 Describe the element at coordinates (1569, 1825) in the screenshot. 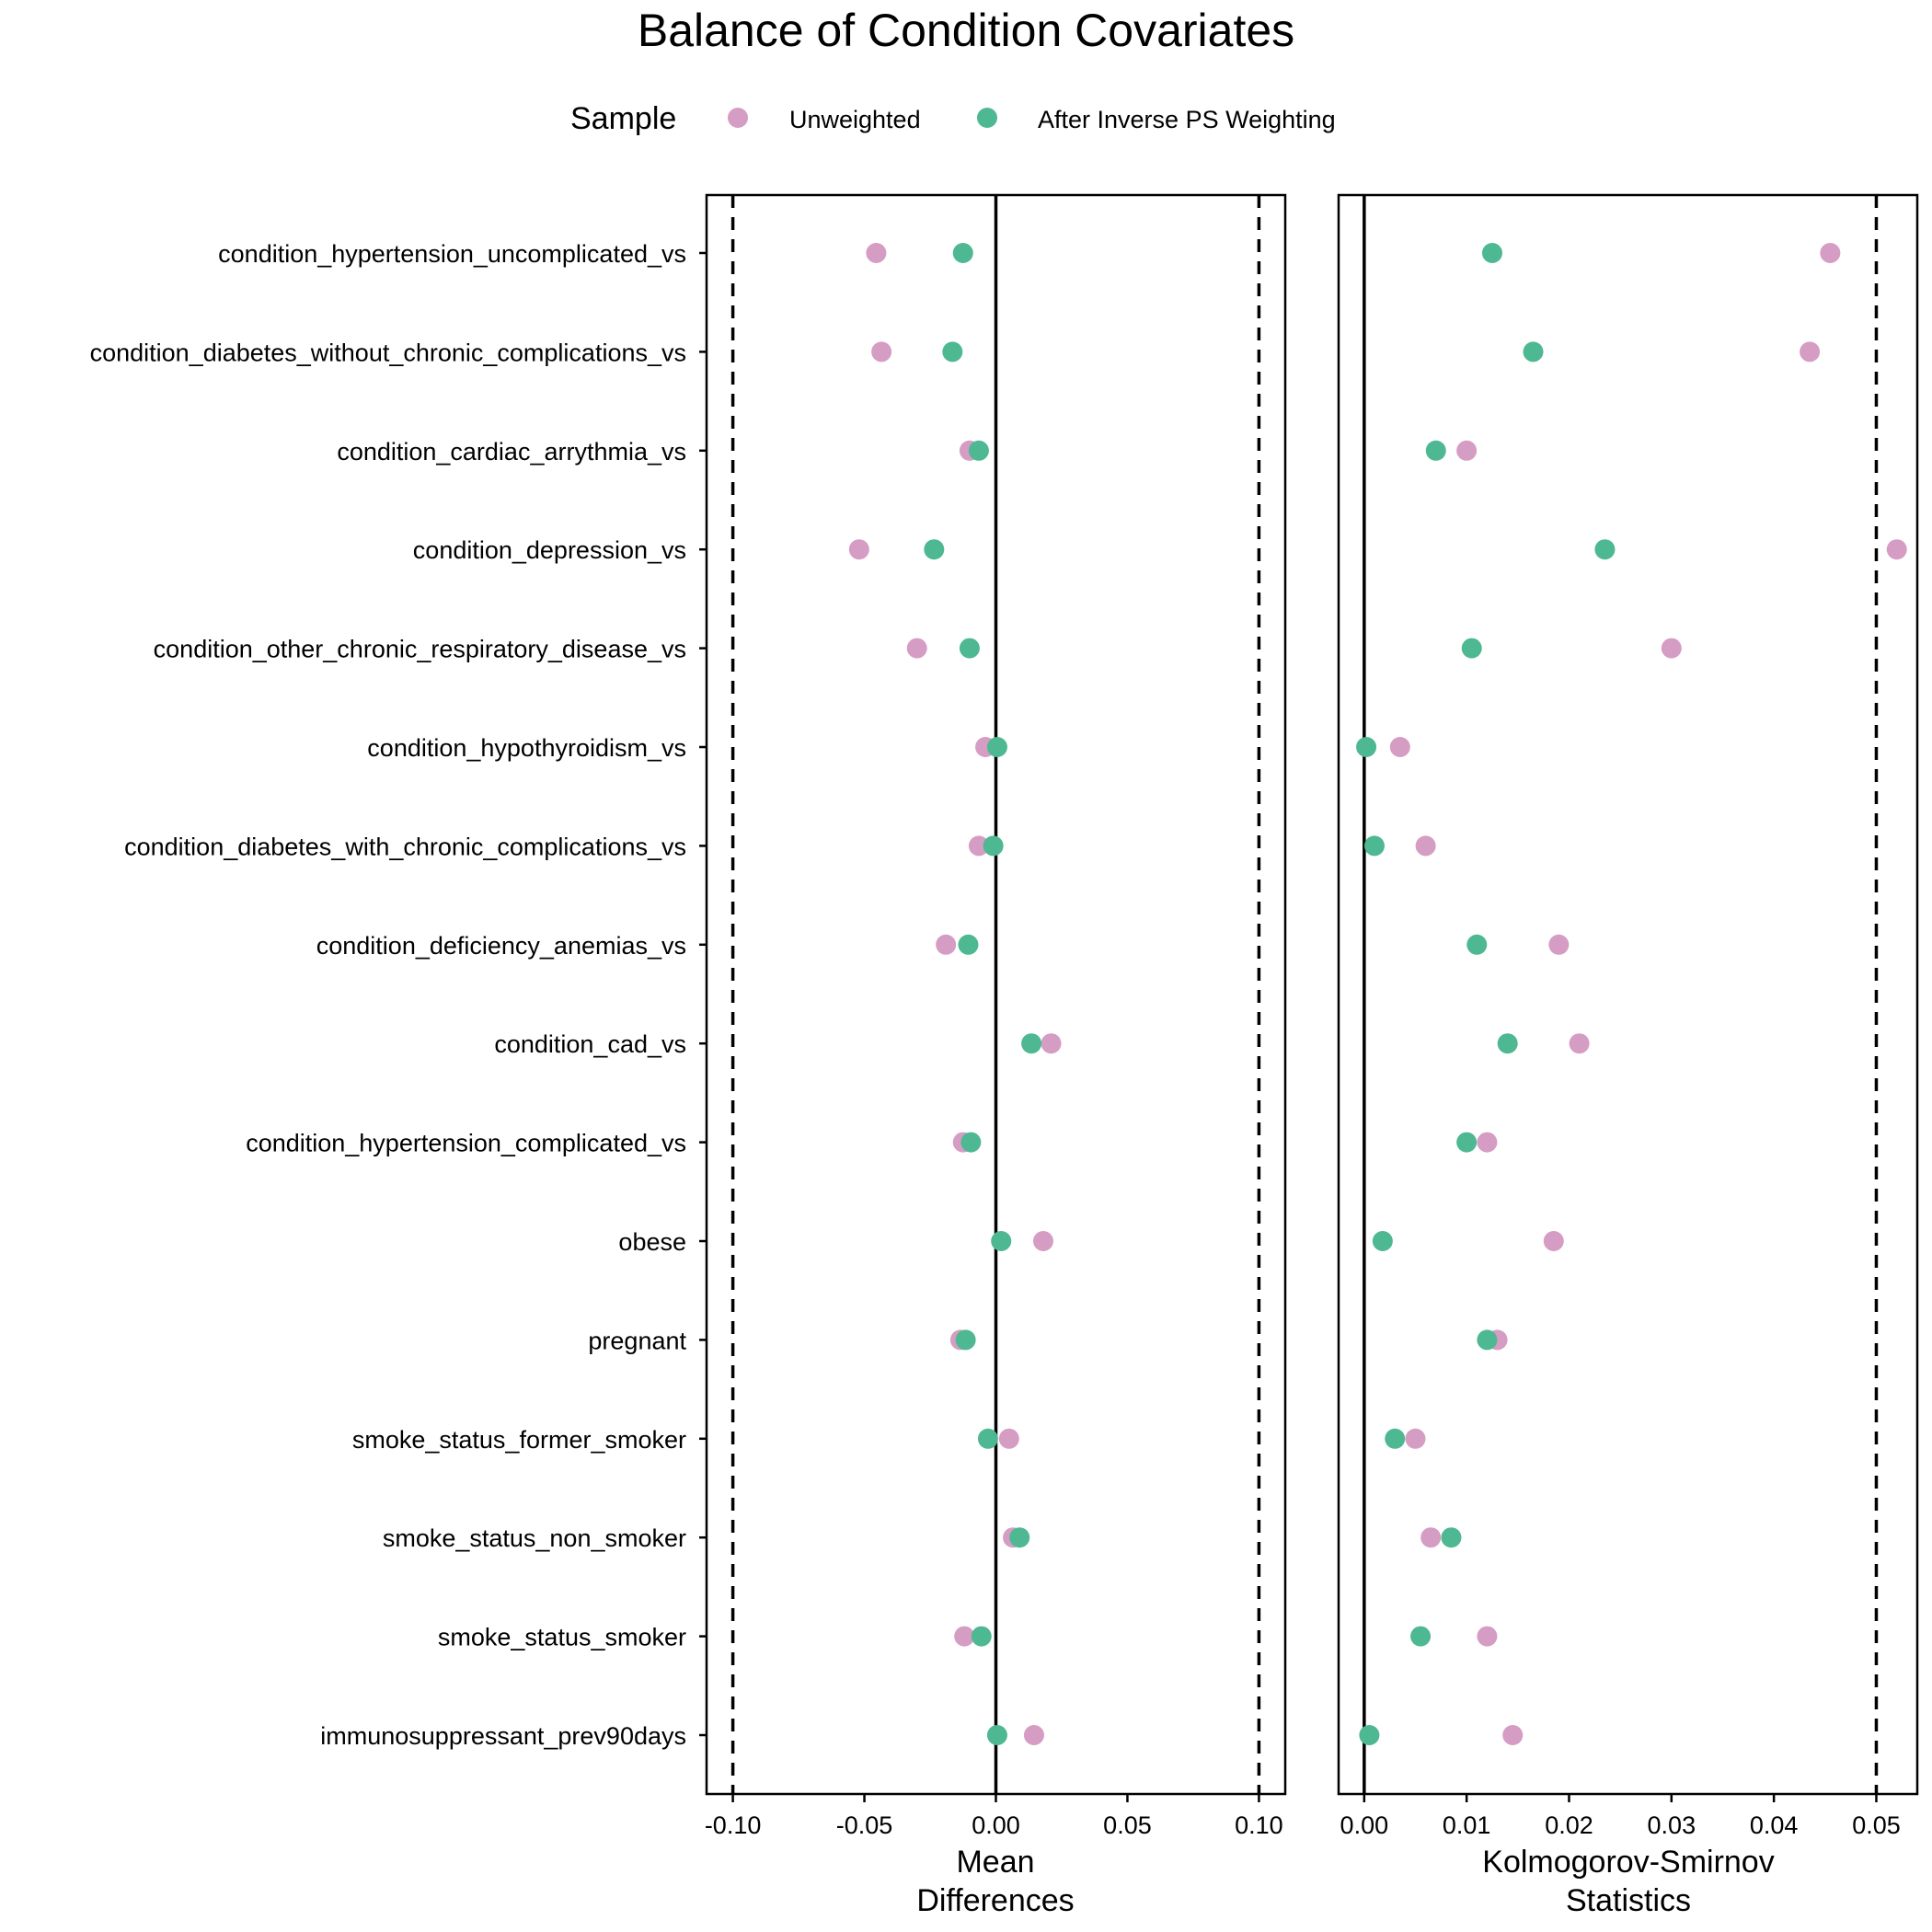

I see `x-tick-label: 0.02` at that location.